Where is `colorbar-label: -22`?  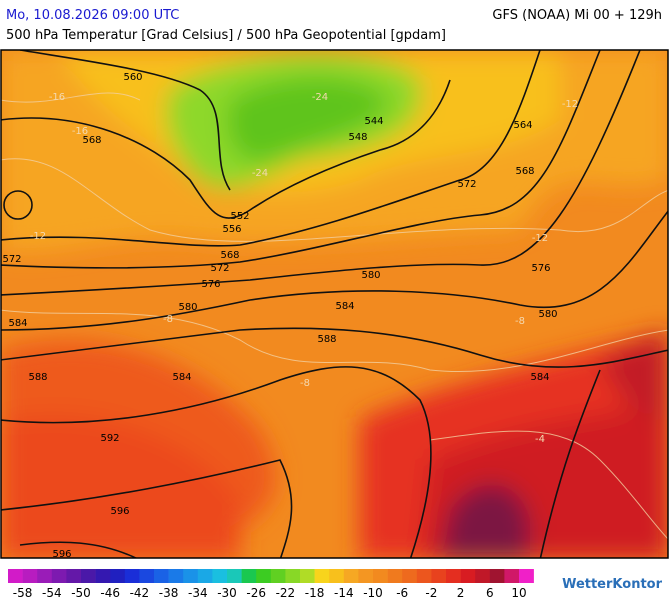 colorbar-label: -22 is located at coordinates (286, 593).